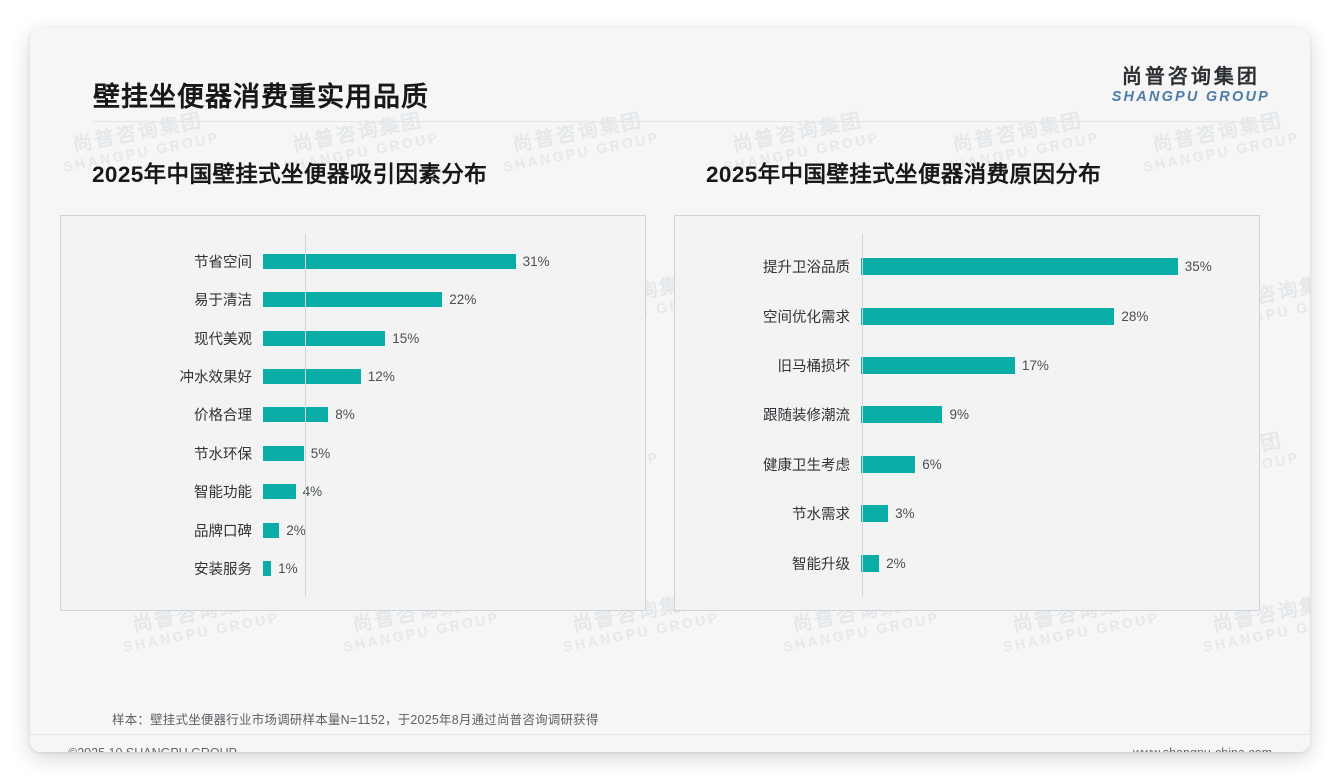 The height and width of the screenshot is (780, 1340). I want to click on bar-value-label: 22%, so click(463, 300).